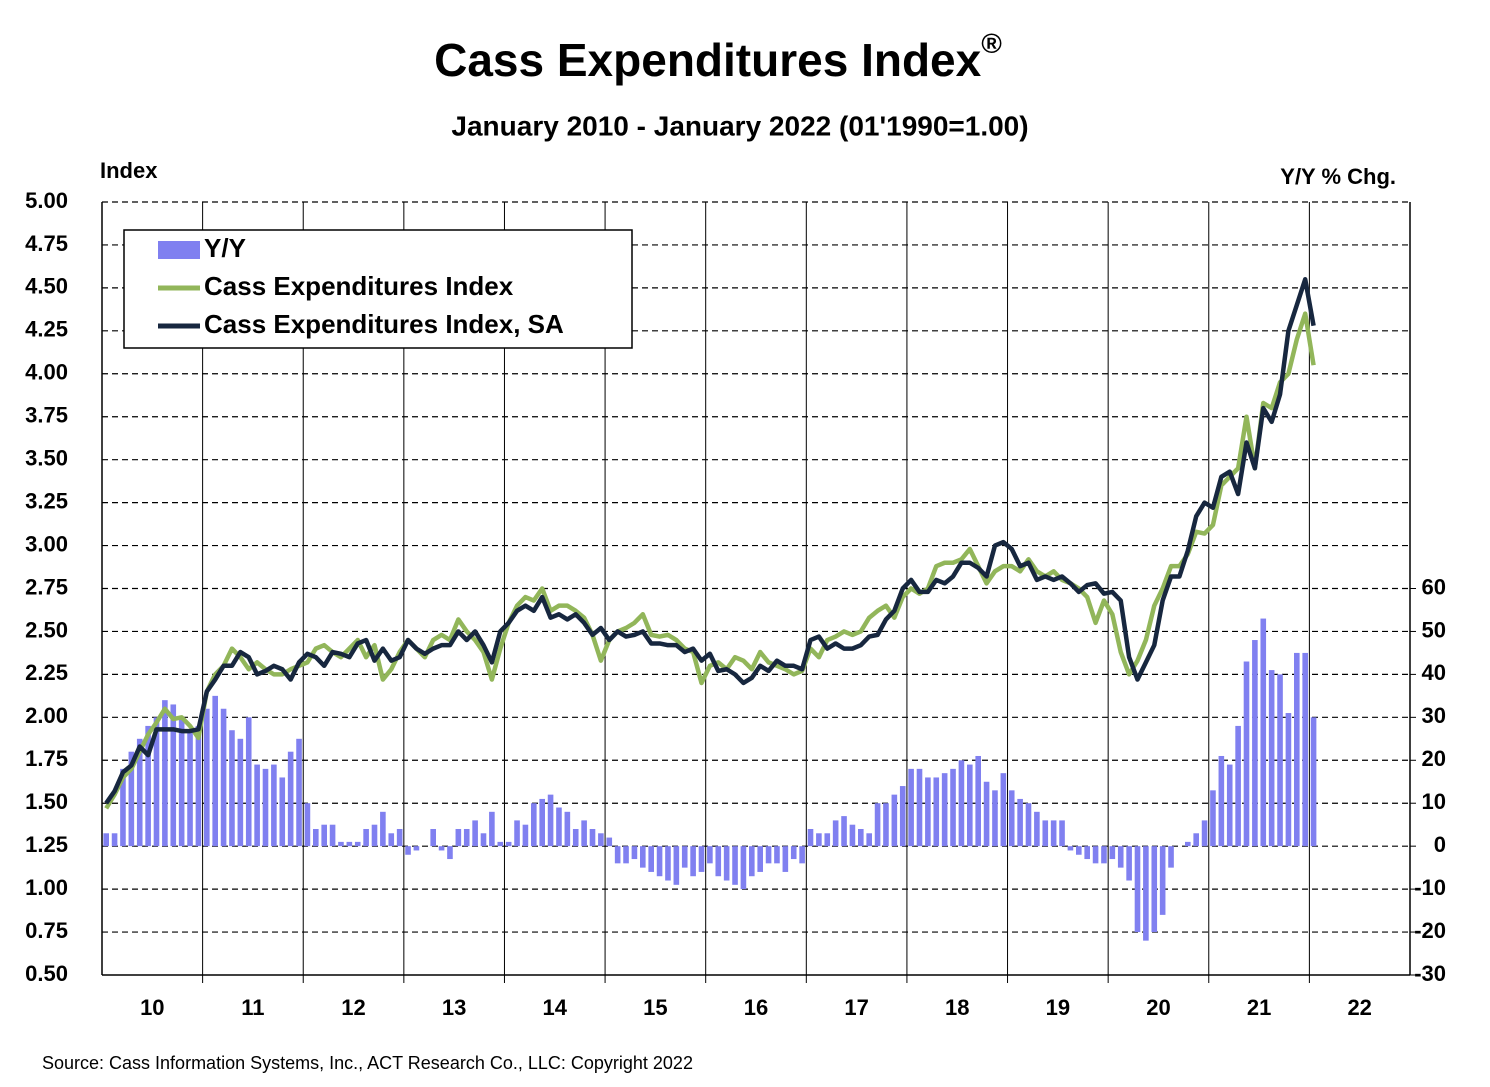 Image resolution: width=1490 pixels, height=1087 pixels. Describe the element at coordinates (252, 1007) in the screenshot. I see `x-tick-label: 11` at that location.